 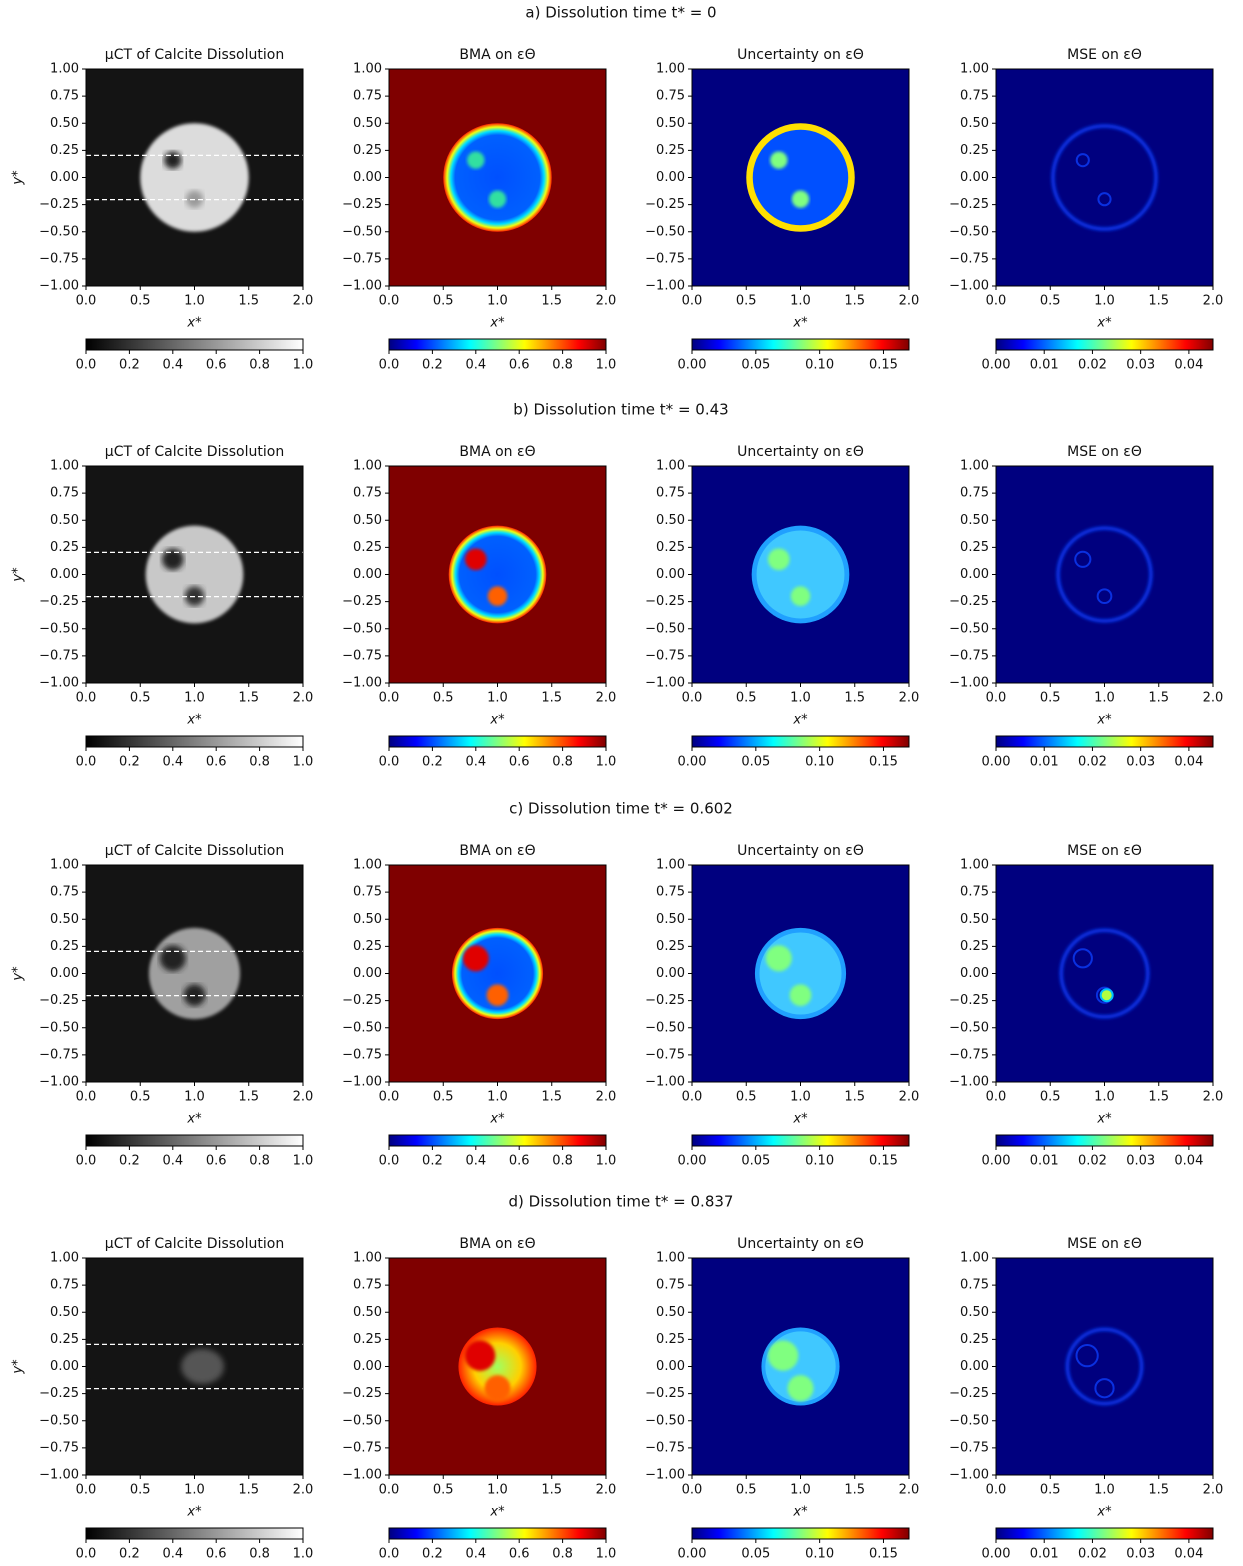 What do you see at coordinates (194, 574) in the screenshot?
I see `image-blob` at bounding box center [194, 574].